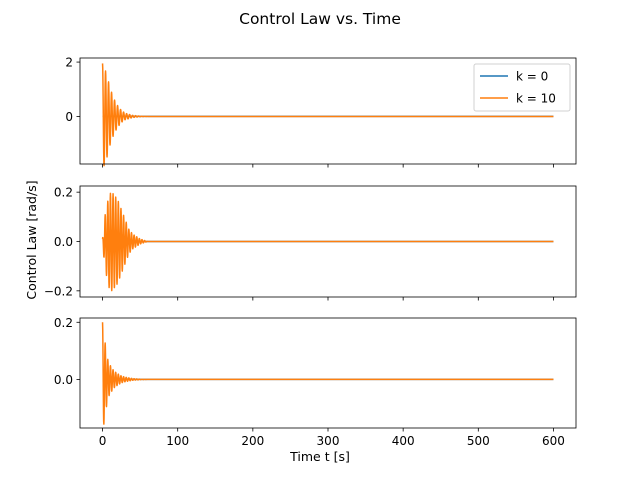  I want to click on legend-label-k0: k = 0, so click(532, 77).